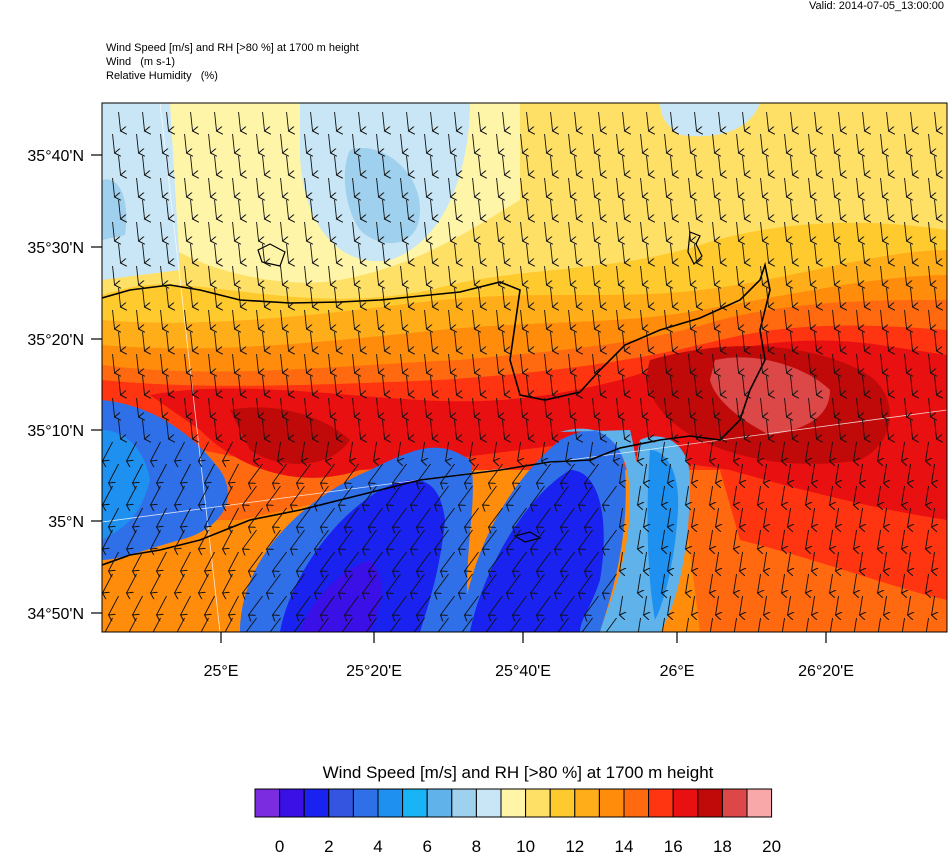 The width and height of the screenshot is (948, 854). Describe the element at coordinates (523, 671) in the screenshot. I see `lon-label: 25°40'E` at that location.